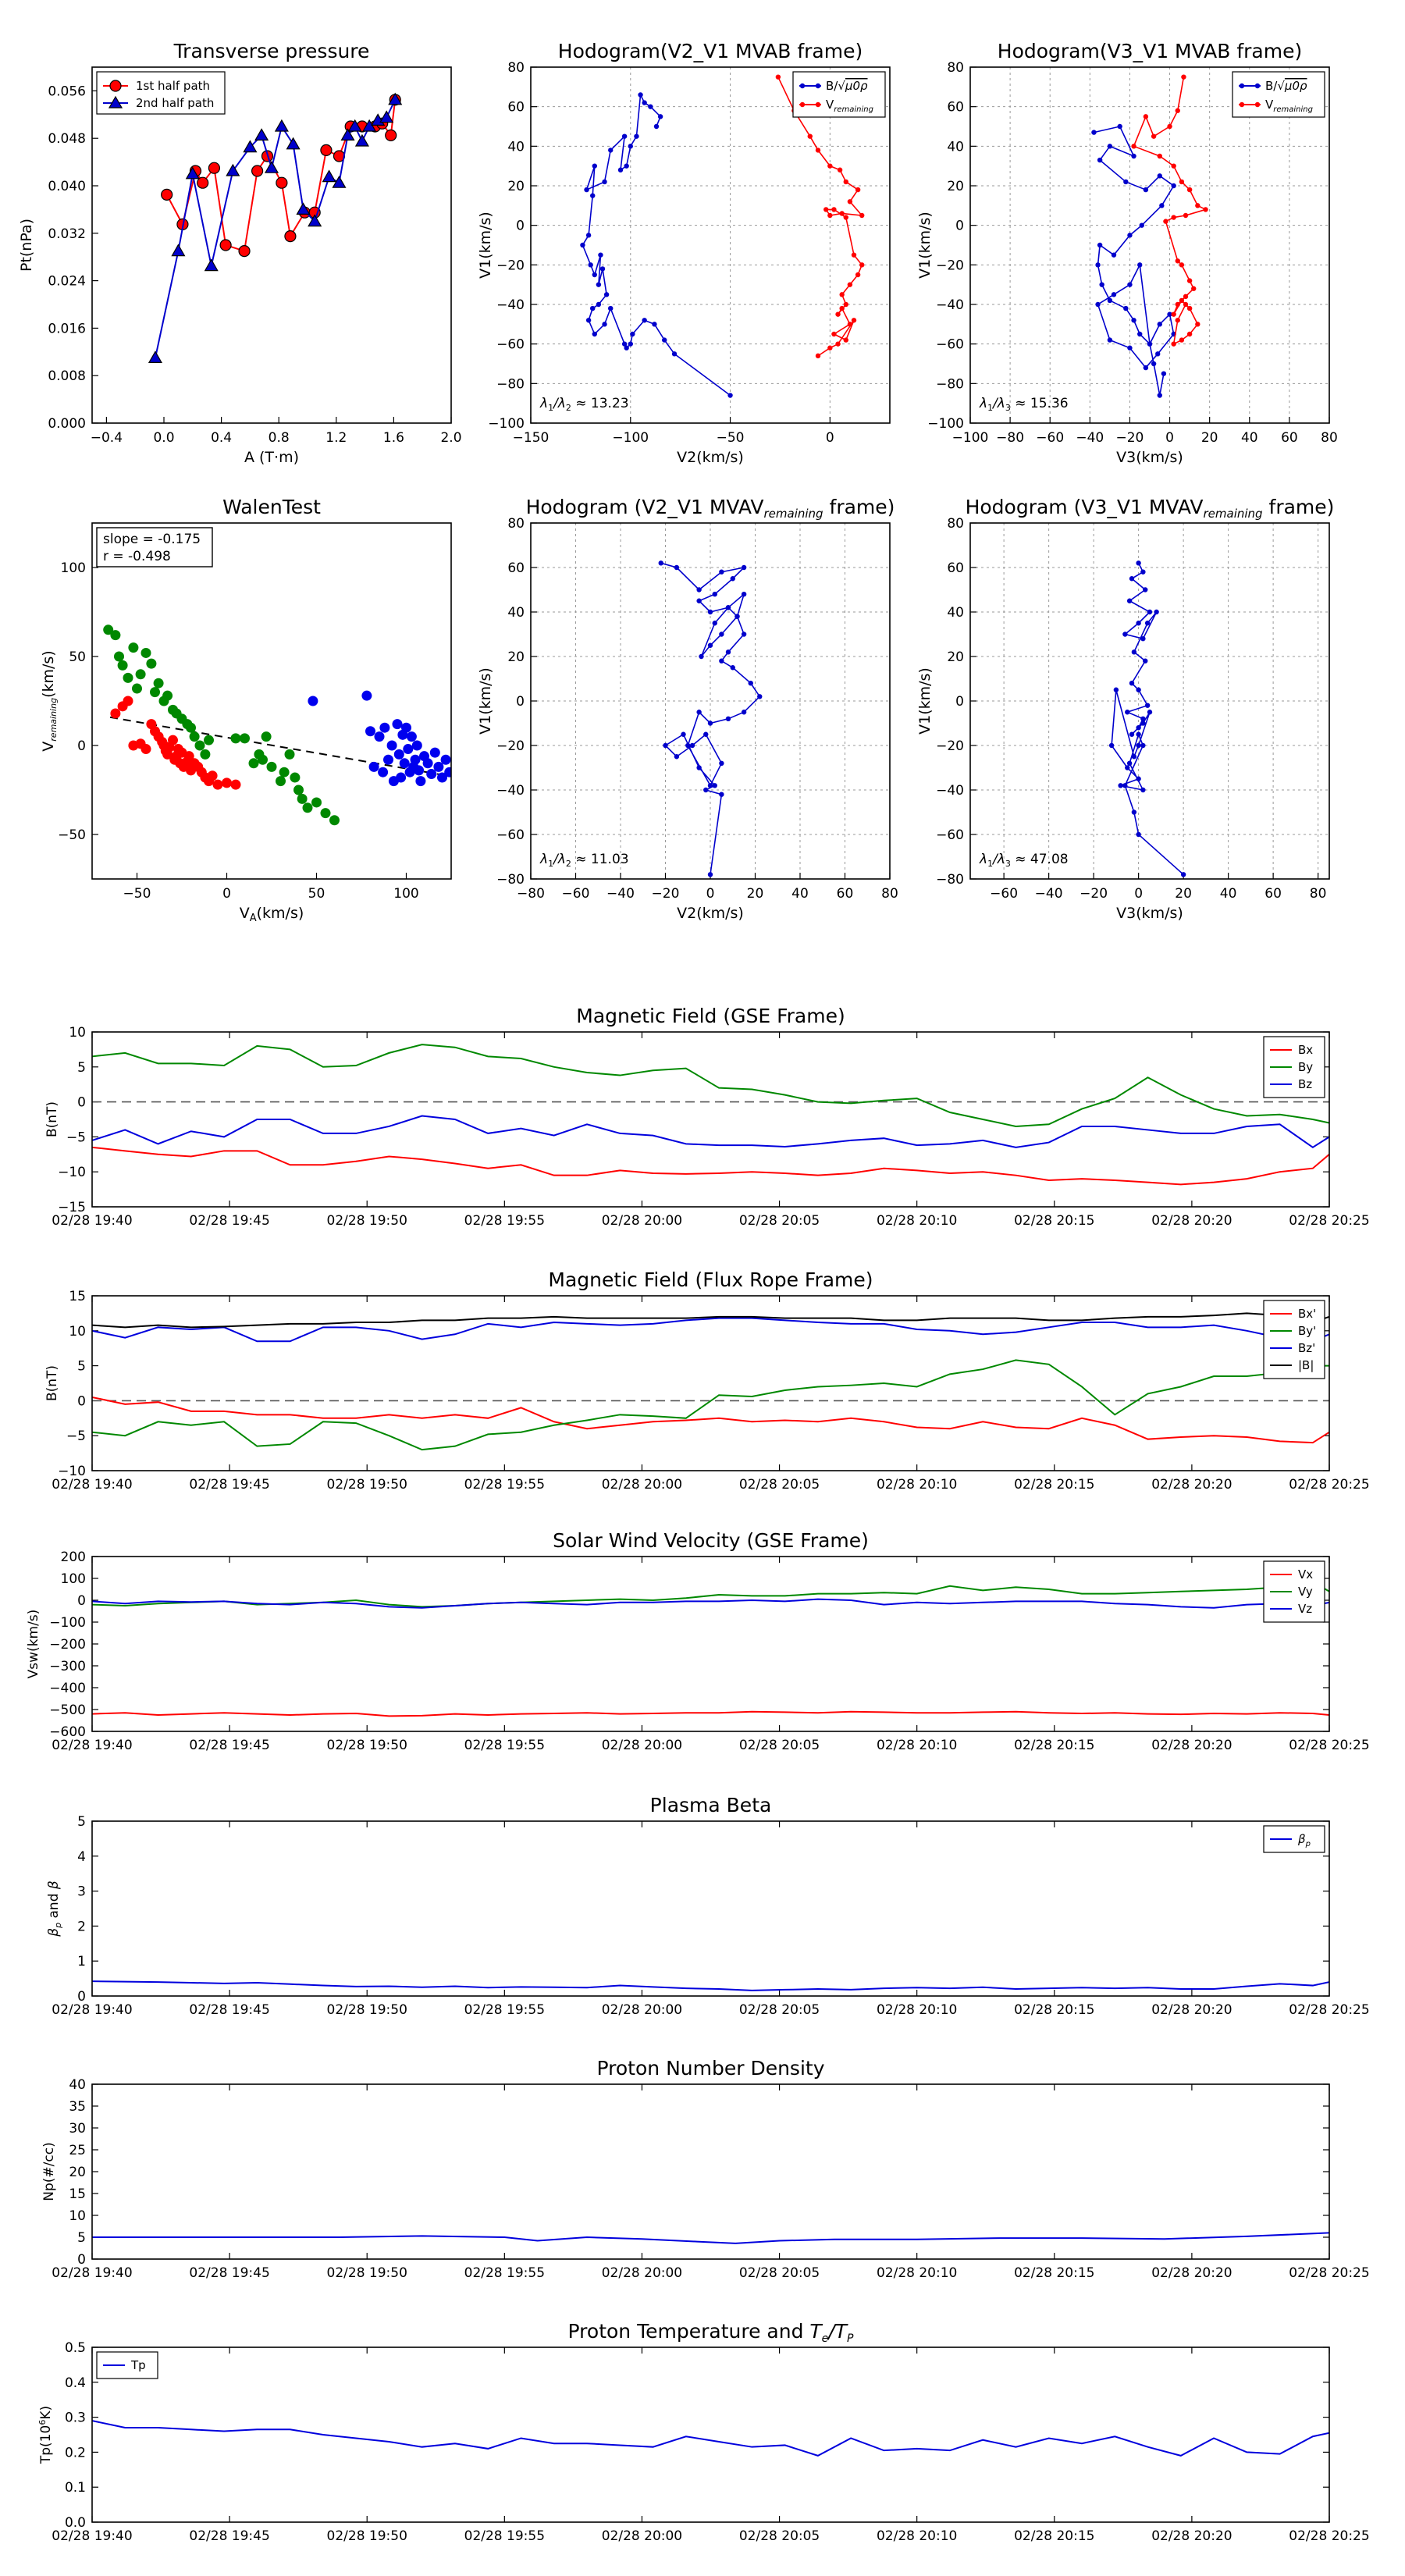 Image resolution: width=1405 pixels, height=2576 pixels. I want to click on x-tick-label: 80, so click(1318, 894).